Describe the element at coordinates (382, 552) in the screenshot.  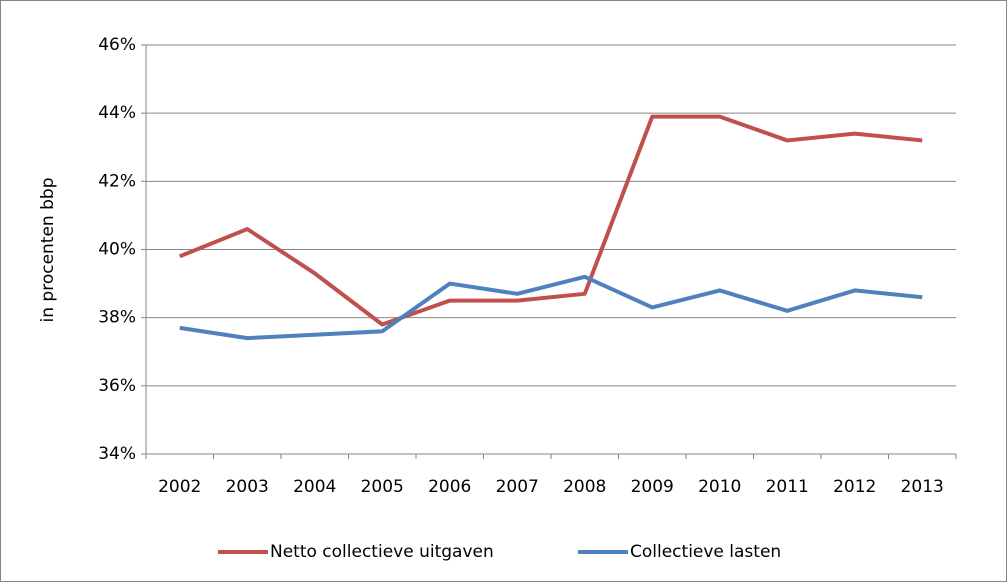
I see `legend-label: Netto collectieve uitgaven` at that location.